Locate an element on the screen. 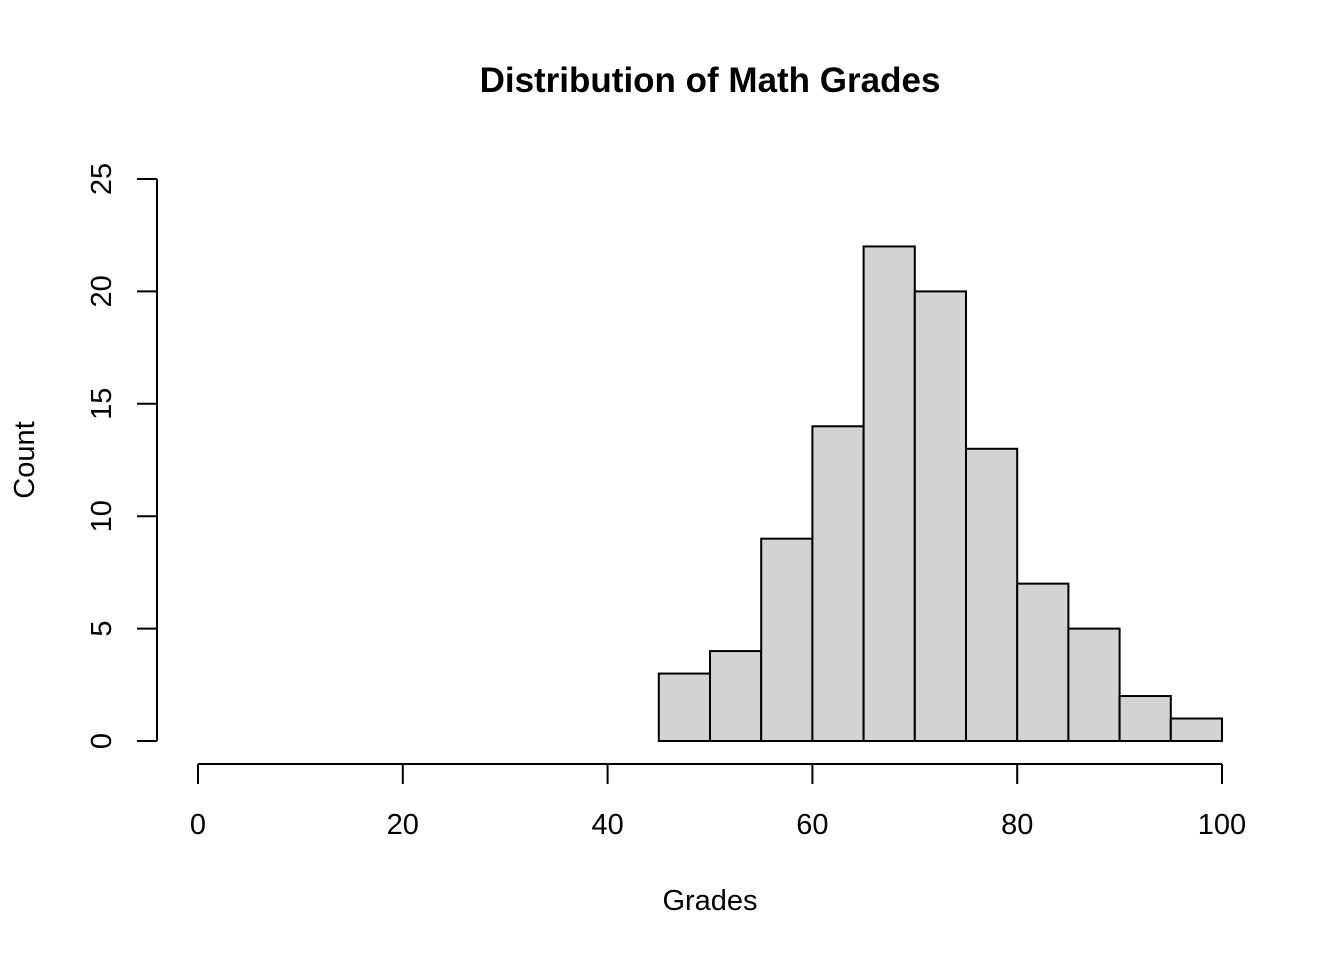 The height and width of the screenshot is (960, 1344). y-tick-label-25: 25 is located at coordinates (102, 179).